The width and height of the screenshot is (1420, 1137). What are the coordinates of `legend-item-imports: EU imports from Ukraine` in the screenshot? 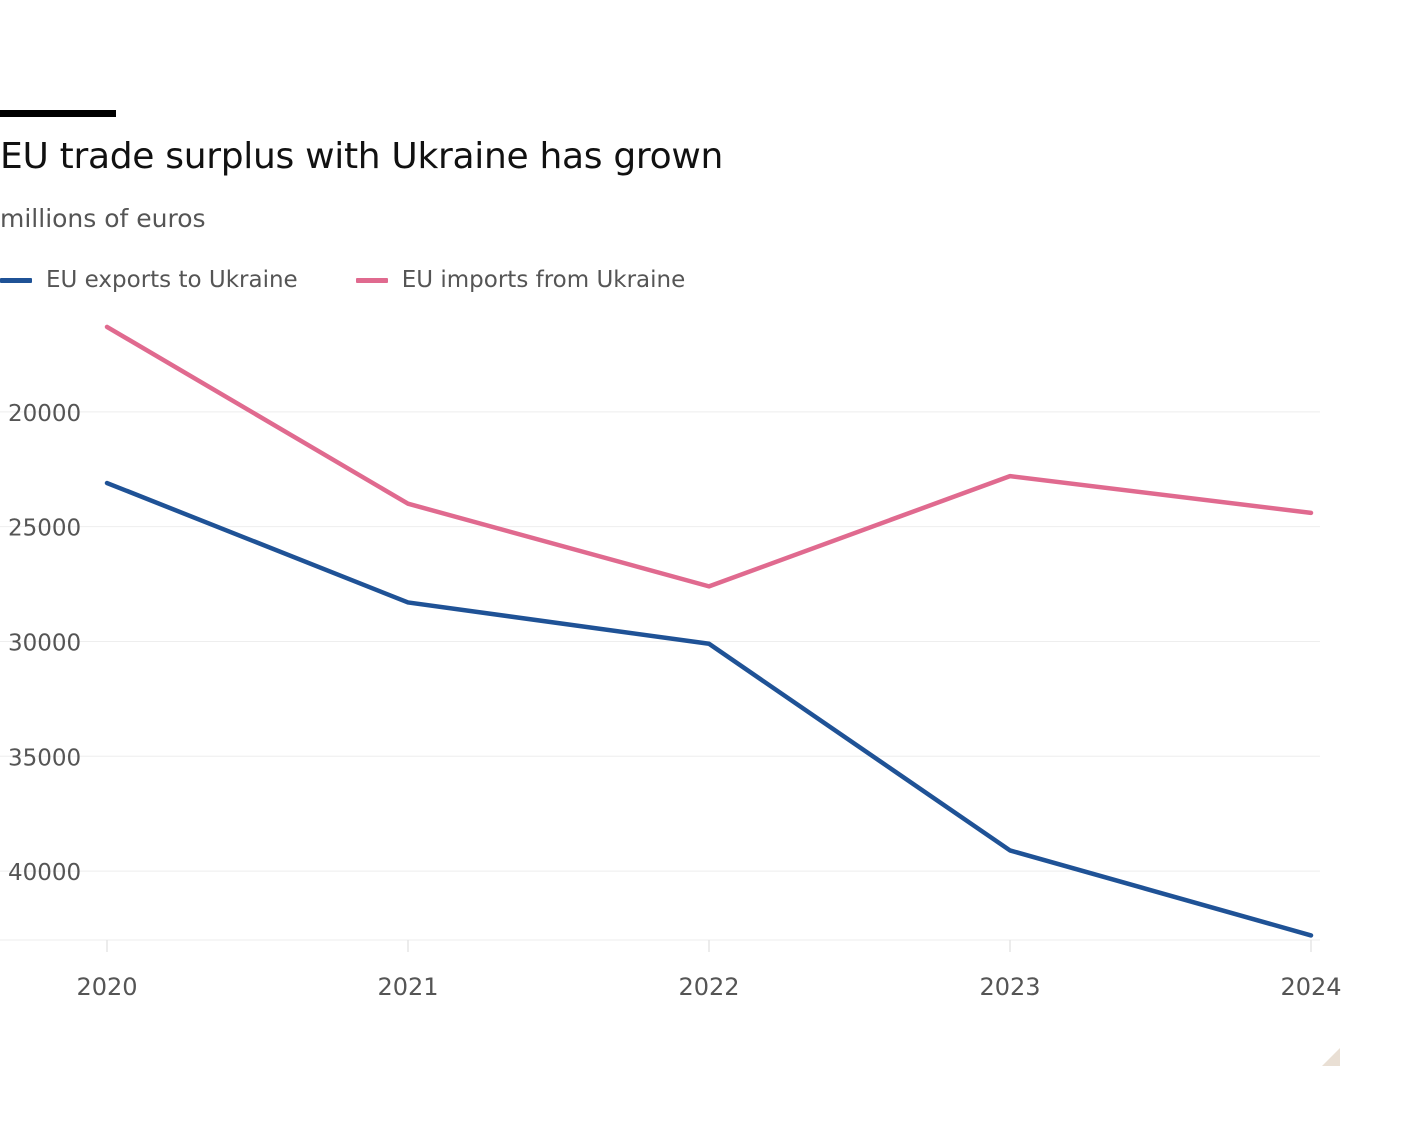 It's located at (520, 280).